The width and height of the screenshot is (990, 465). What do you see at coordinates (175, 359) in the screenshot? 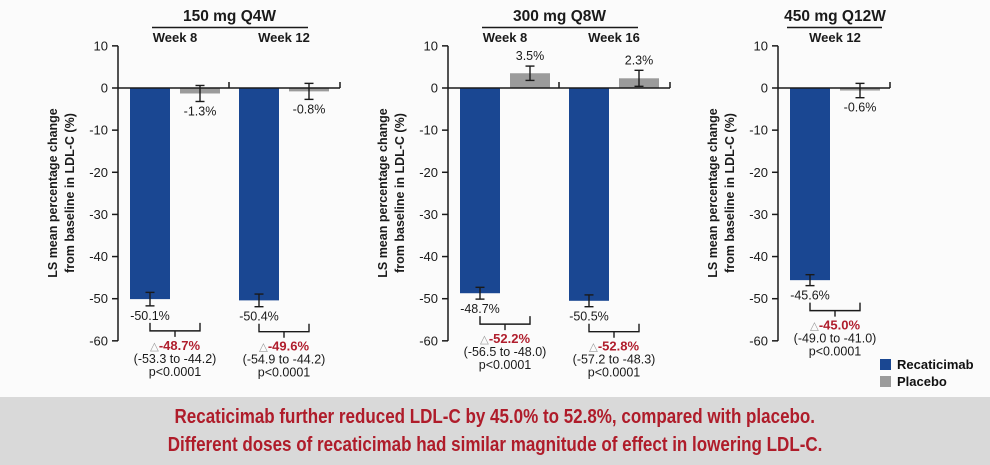
I see `ci-label: (-53.3 to -44.2)` at bounding box center [175, 359].